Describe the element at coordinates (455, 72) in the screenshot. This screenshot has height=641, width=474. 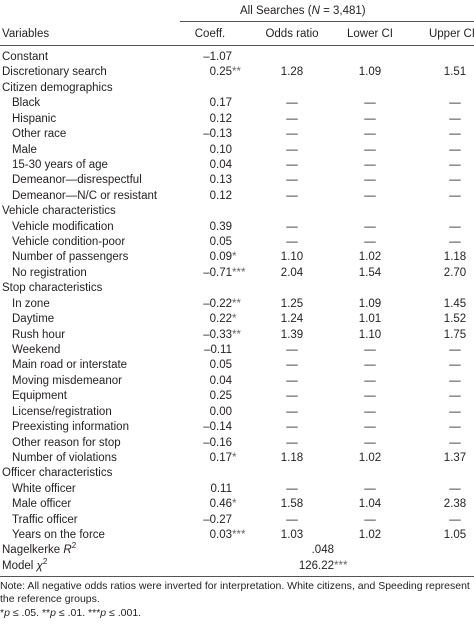
I see `upper-ci: 1.51` at that location.